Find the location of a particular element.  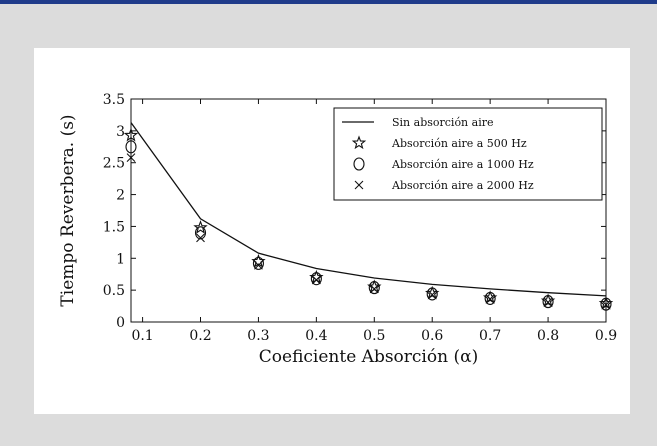

x-tick-label: 0.3 is located at coordinates (258, 336).